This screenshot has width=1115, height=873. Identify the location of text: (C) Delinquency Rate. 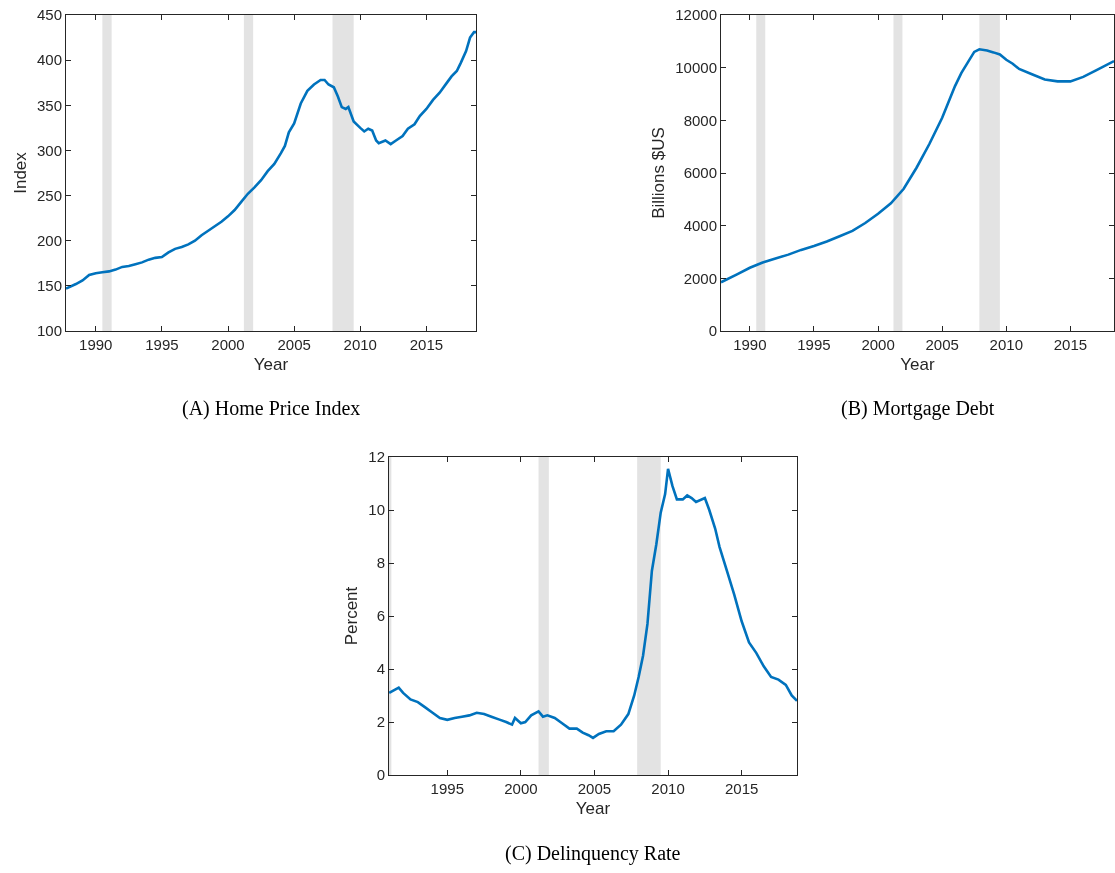
(593, 853).